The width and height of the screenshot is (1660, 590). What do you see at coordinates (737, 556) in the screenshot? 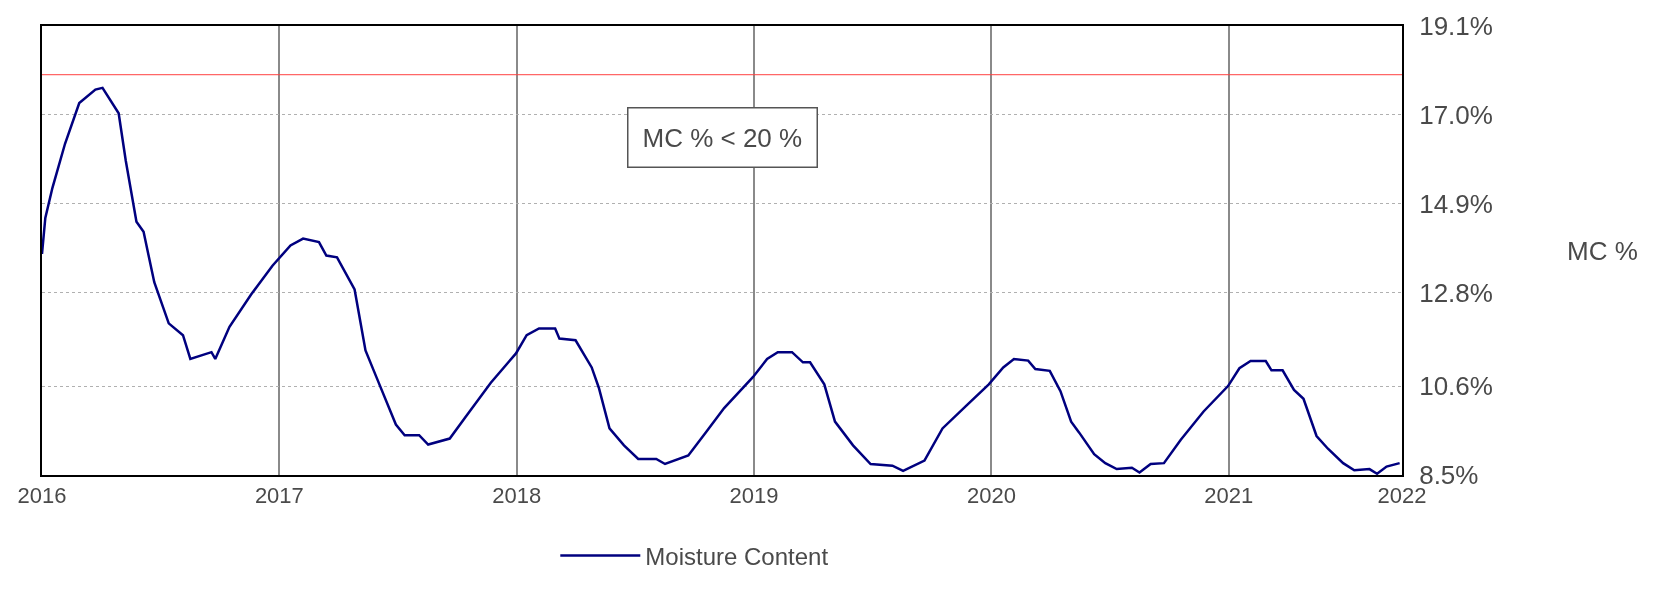
I see `legend-label: Moisture Content` at bounding box center [737, 556].